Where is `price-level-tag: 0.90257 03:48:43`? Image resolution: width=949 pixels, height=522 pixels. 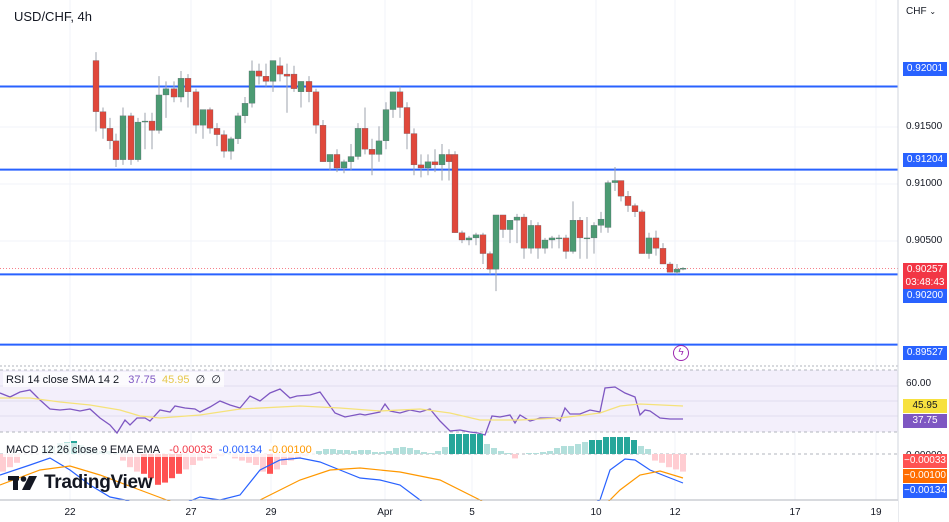 price-level-tag: 0.90257 03:48:43 is located at coordinates (925, 276).